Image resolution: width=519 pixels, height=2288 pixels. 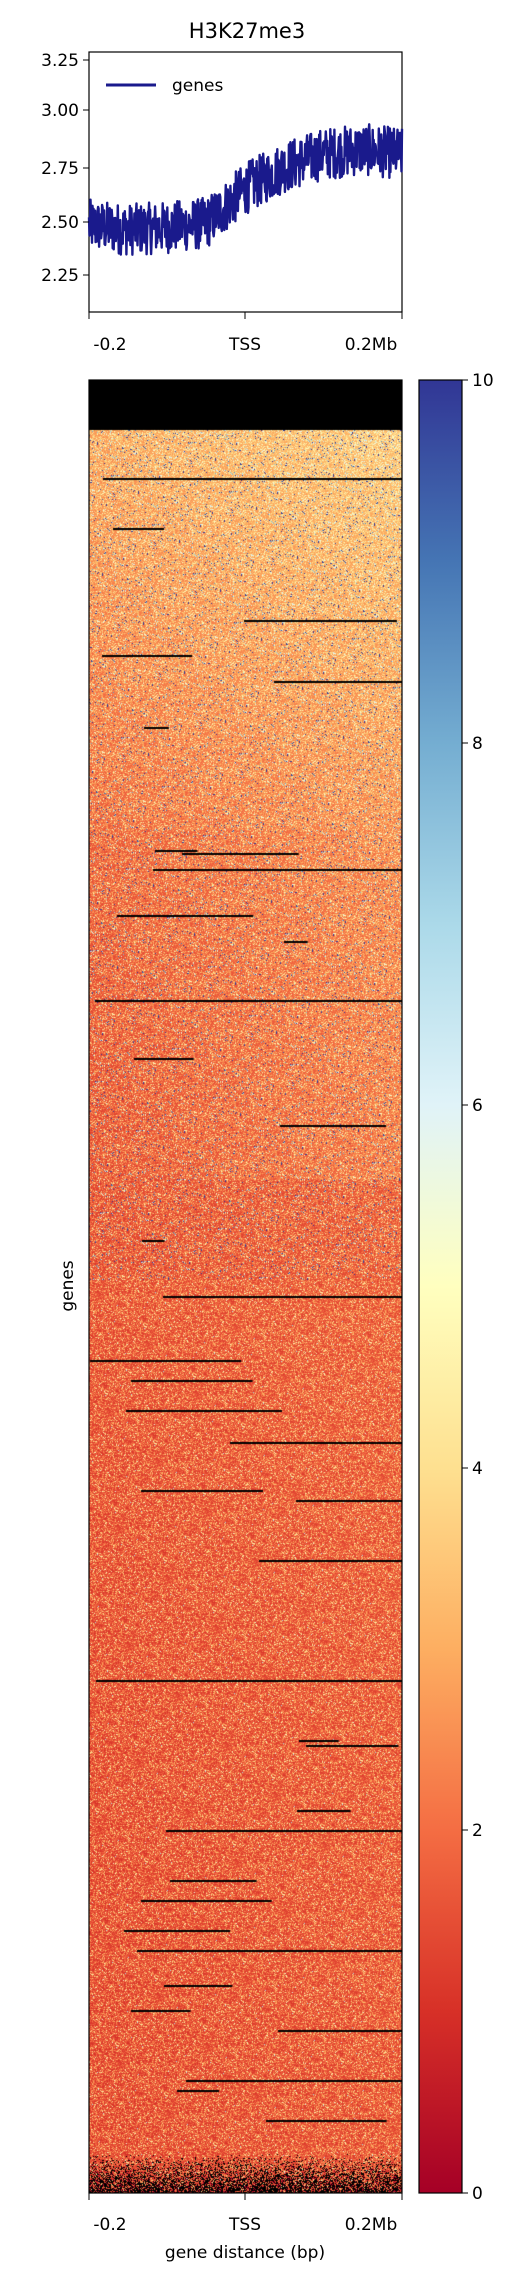 What do you see at coordinates (477, 1469) in the screenshot?
I see `colorbar-tick-label: 4` at bounding box center [477, 1469].